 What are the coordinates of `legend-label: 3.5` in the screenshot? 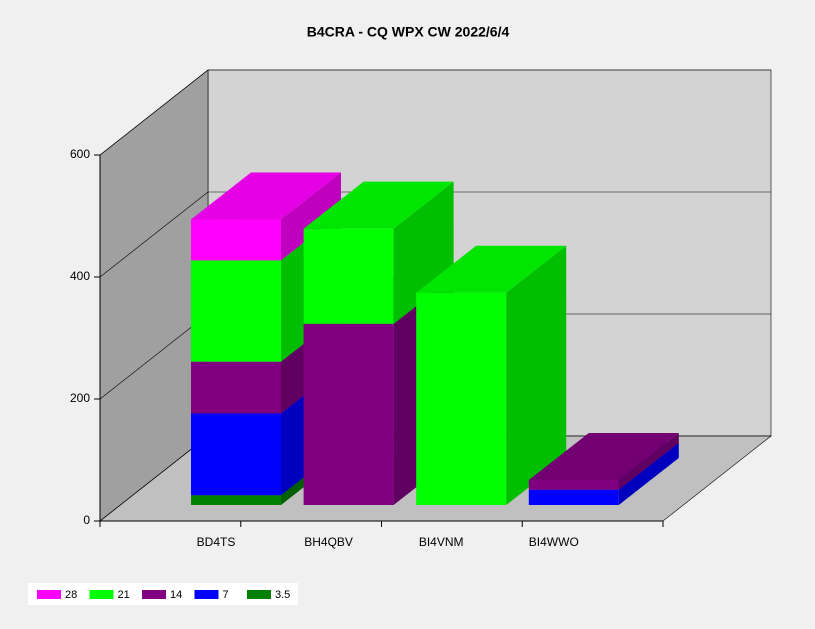 It's located at (282, 595).